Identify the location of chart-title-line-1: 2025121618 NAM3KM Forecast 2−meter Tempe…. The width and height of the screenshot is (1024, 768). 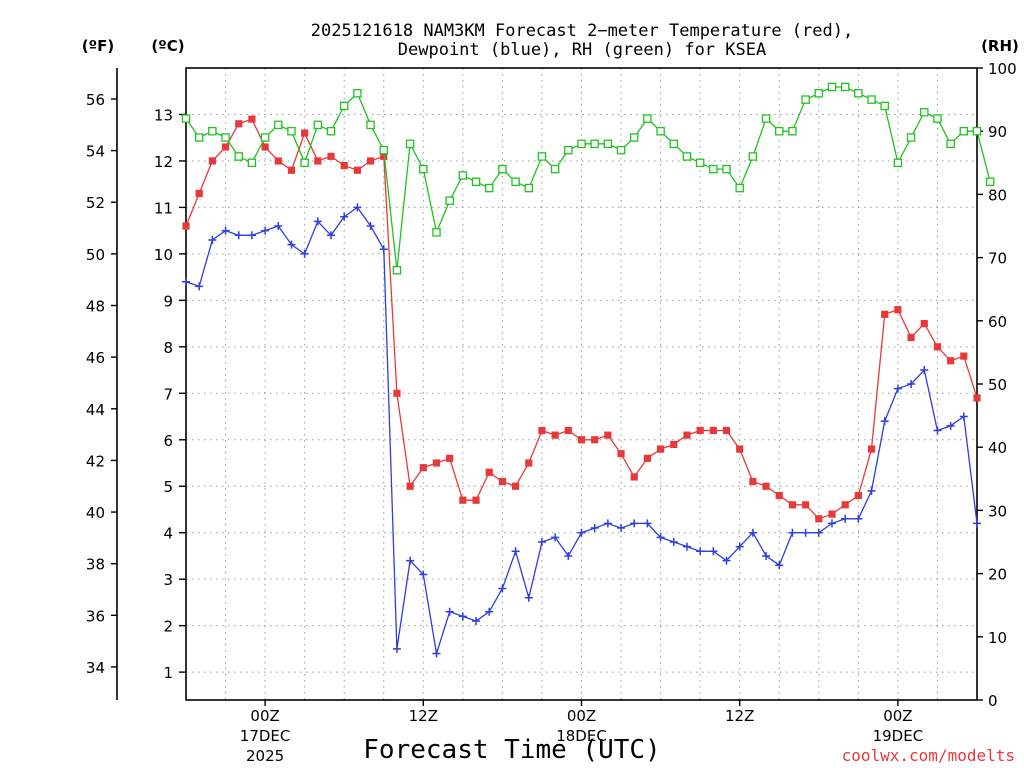
(582, 31).